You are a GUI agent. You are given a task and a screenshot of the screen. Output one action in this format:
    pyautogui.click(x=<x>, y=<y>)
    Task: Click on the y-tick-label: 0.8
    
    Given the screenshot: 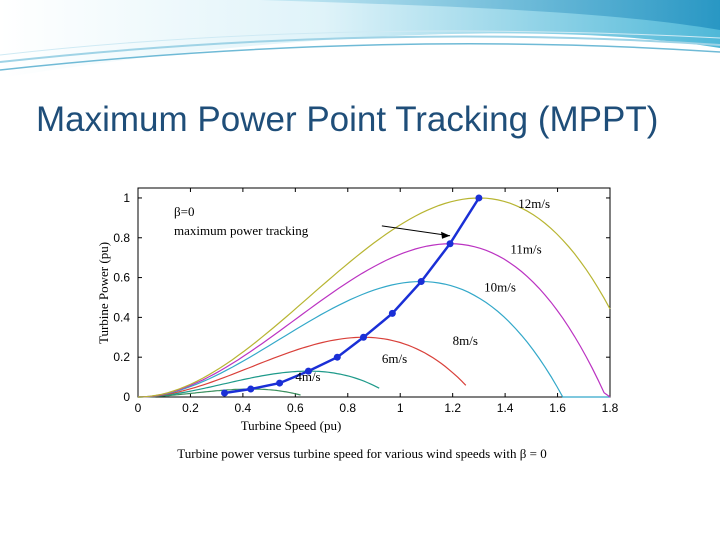 What is the action you would take?
    pyautogui.click(x=121, y=238)
    